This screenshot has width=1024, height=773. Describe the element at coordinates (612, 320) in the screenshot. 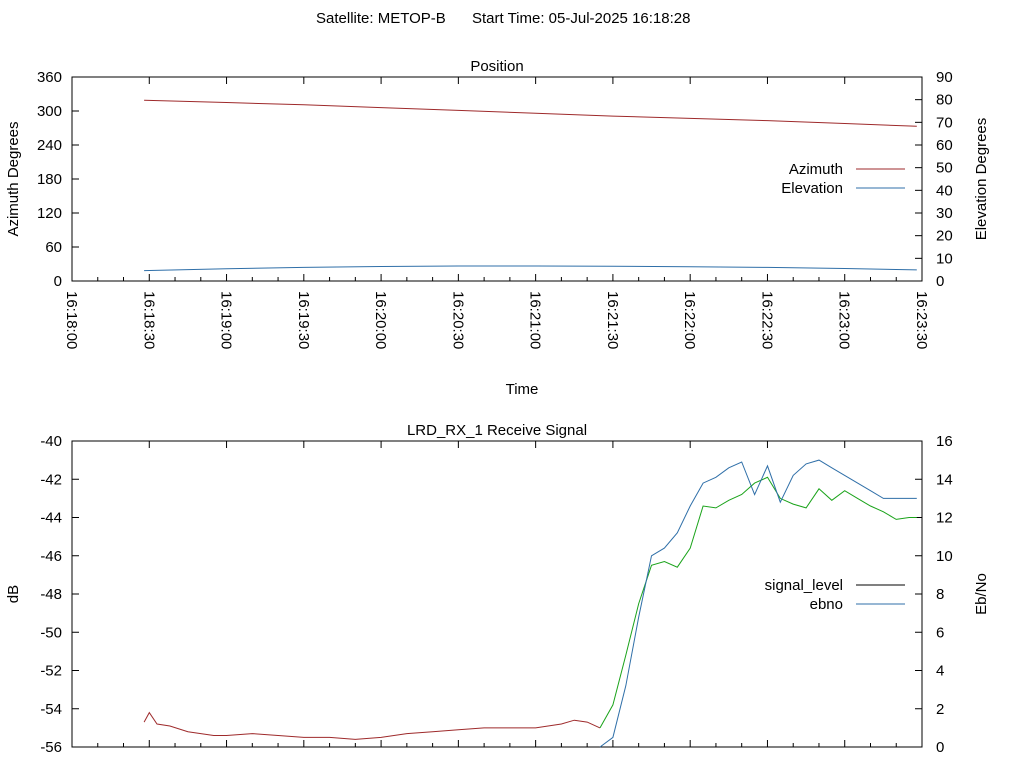

I see `x-tick-label: 16:21:30` at that location.